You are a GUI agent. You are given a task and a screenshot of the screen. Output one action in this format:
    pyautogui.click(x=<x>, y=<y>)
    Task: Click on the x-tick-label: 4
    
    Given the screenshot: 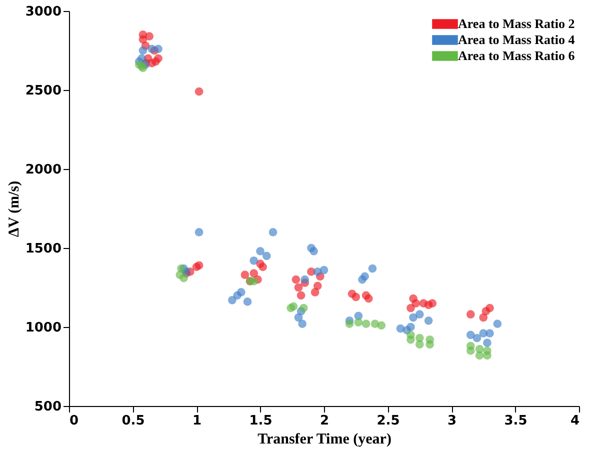 What is the action you would take?
    pyautogui.click(x=575, y=421)
    